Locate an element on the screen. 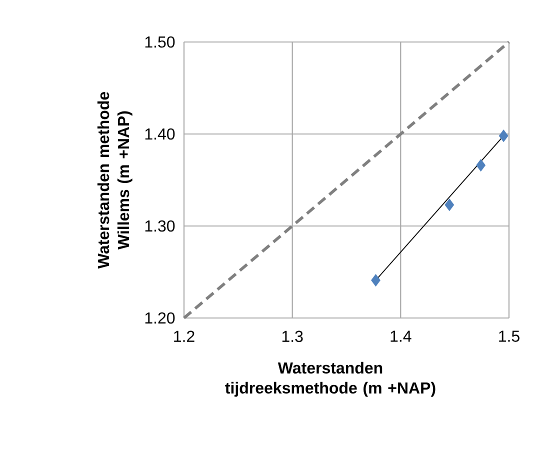  y-axis-title: Waterstanden methode Willems (m +NAP) is located at coordinates (114, 180).